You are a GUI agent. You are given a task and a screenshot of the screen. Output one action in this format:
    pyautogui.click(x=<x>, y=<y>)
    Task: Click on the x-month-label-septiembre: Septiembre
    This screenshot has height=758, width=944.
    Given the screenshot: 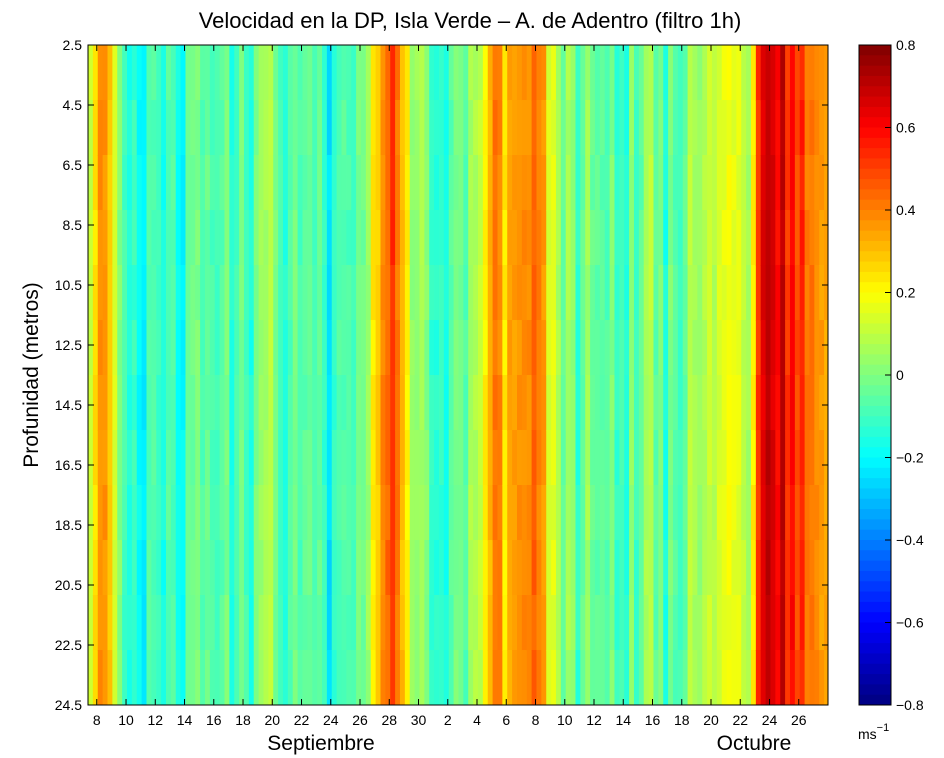 What is the action you would take?
    pyautogui.click(x=320, y=743)
    